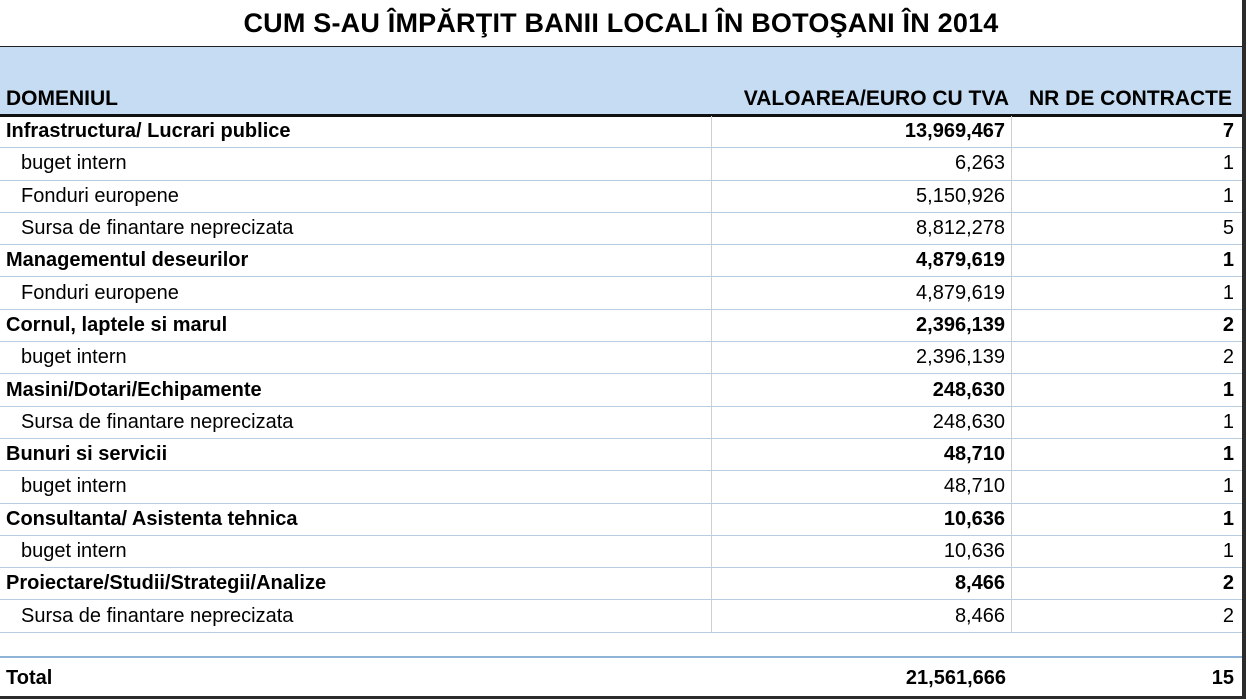 This screenshot has width=1247, height=700. I want to click on header-value: VALOAREA/EURO CU TVA, so click(876, 98).